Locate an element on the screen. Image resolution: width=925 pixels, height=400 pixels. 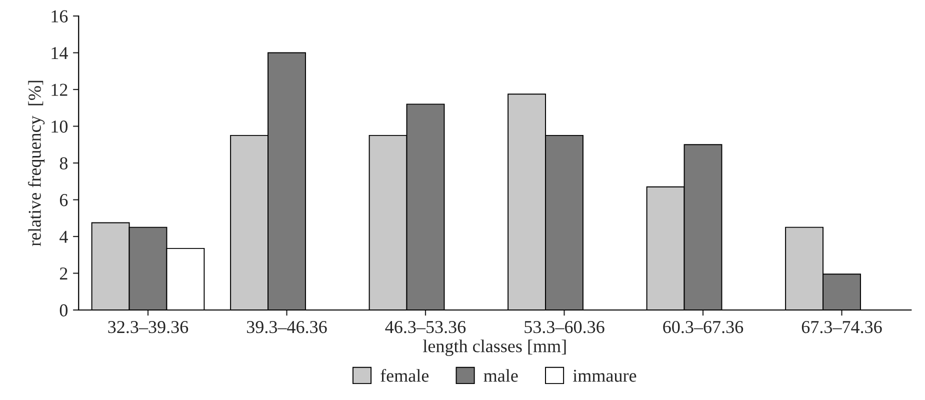
x-axis-title: length classes [mm] is located at coordinates (494, 348).